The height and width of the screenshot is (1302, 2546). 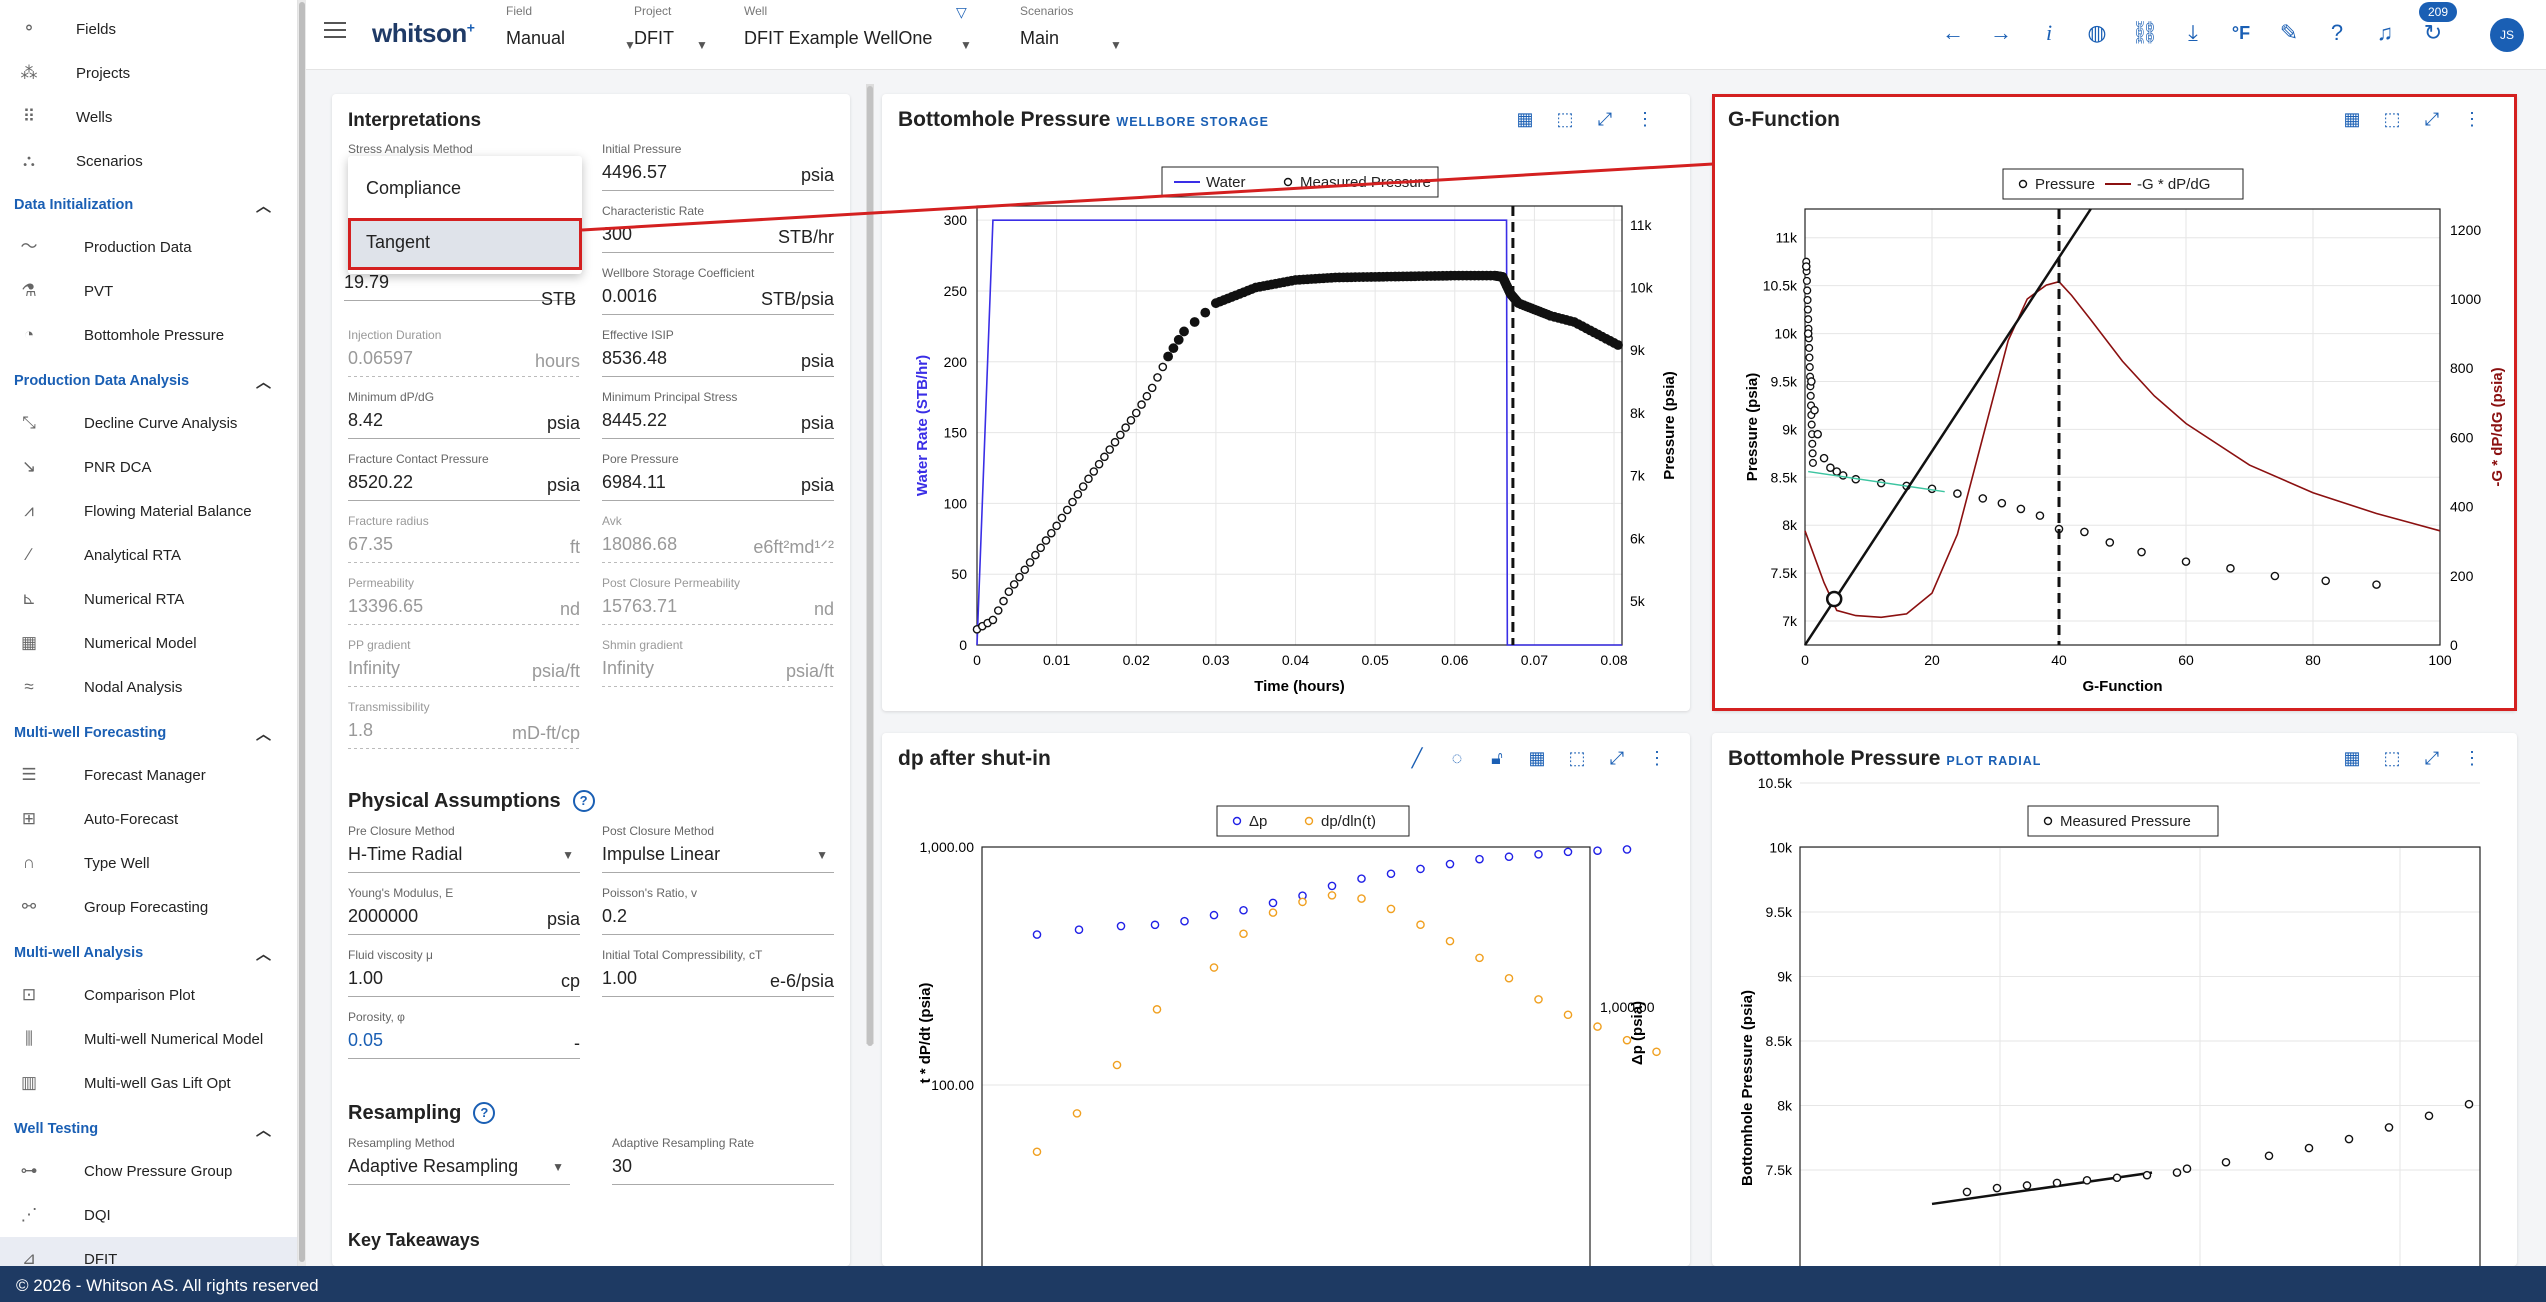 I want to click on field-pore-pressure: Pore Pressure 6984.11 psia, so click(x=718, y=476).